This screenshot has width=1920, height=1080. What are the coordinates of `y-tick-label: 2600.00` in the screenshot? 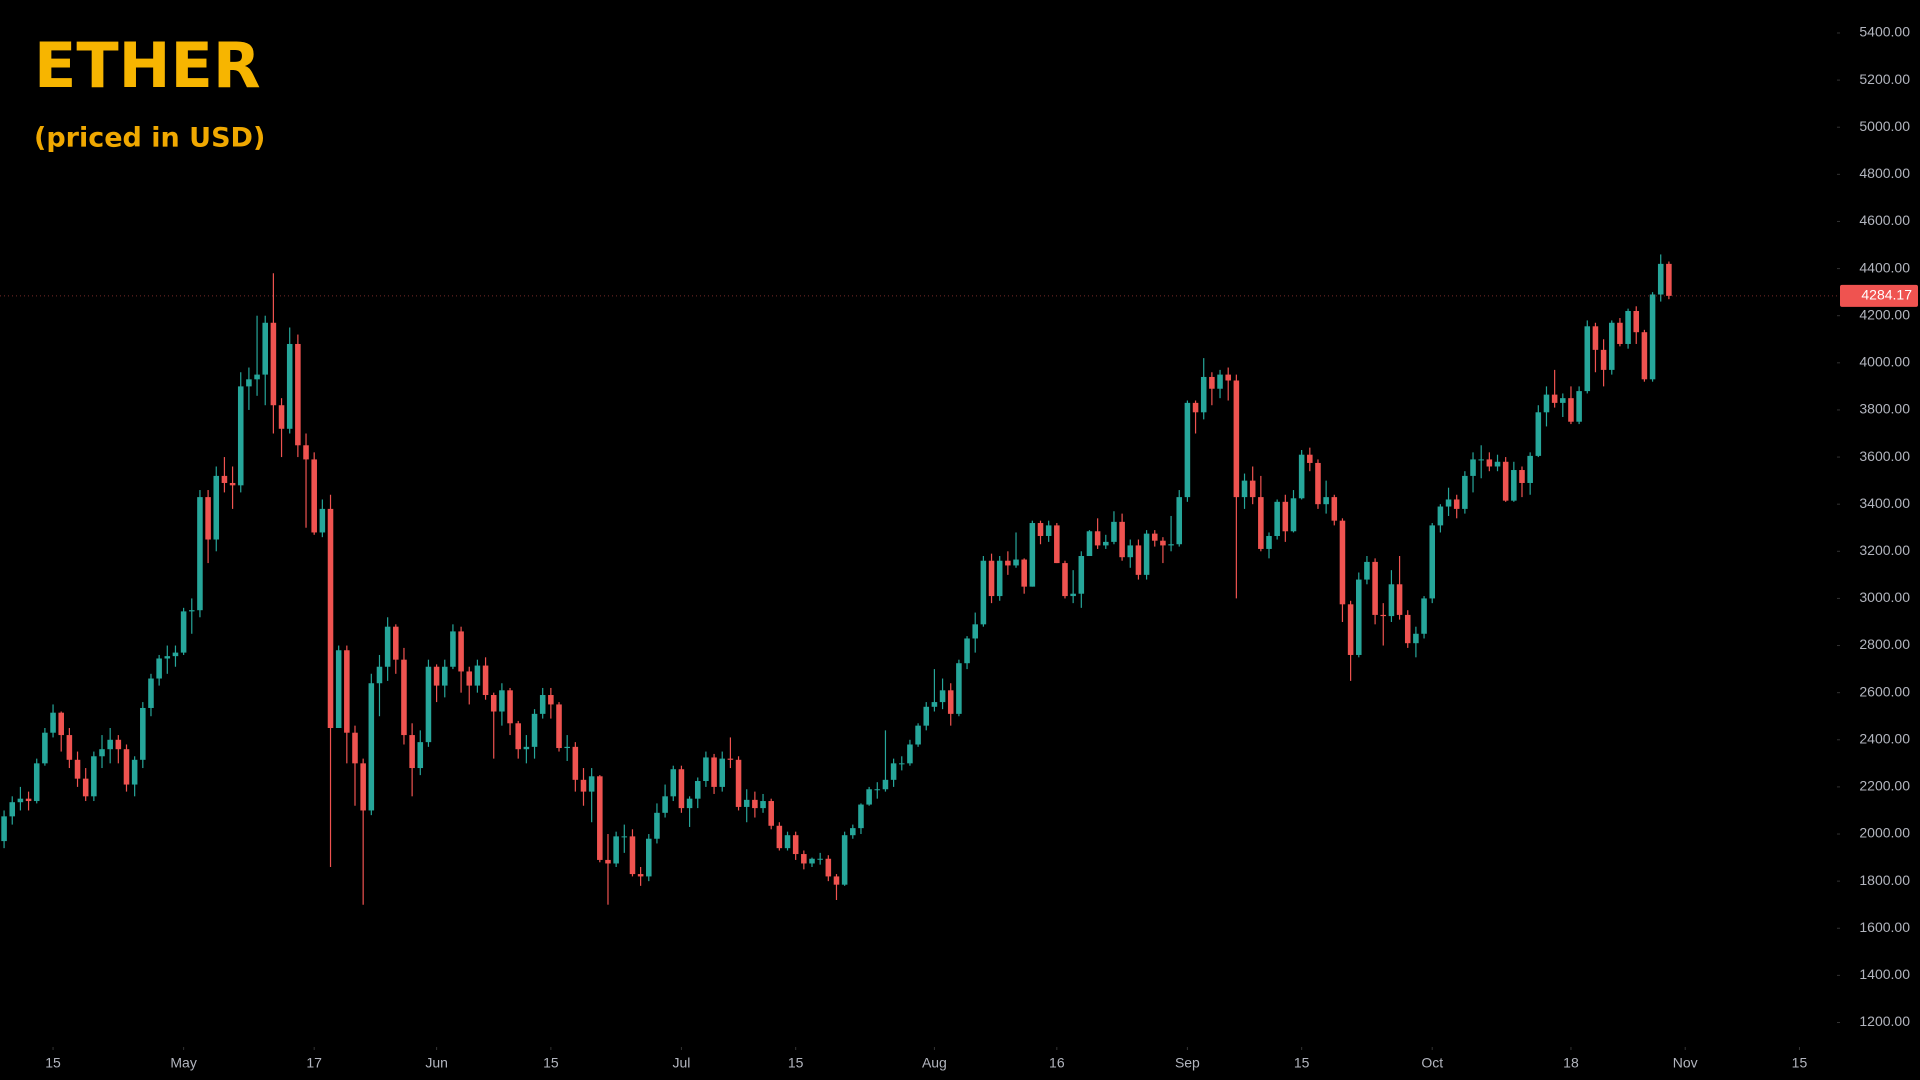 It's located at (1884, 691).